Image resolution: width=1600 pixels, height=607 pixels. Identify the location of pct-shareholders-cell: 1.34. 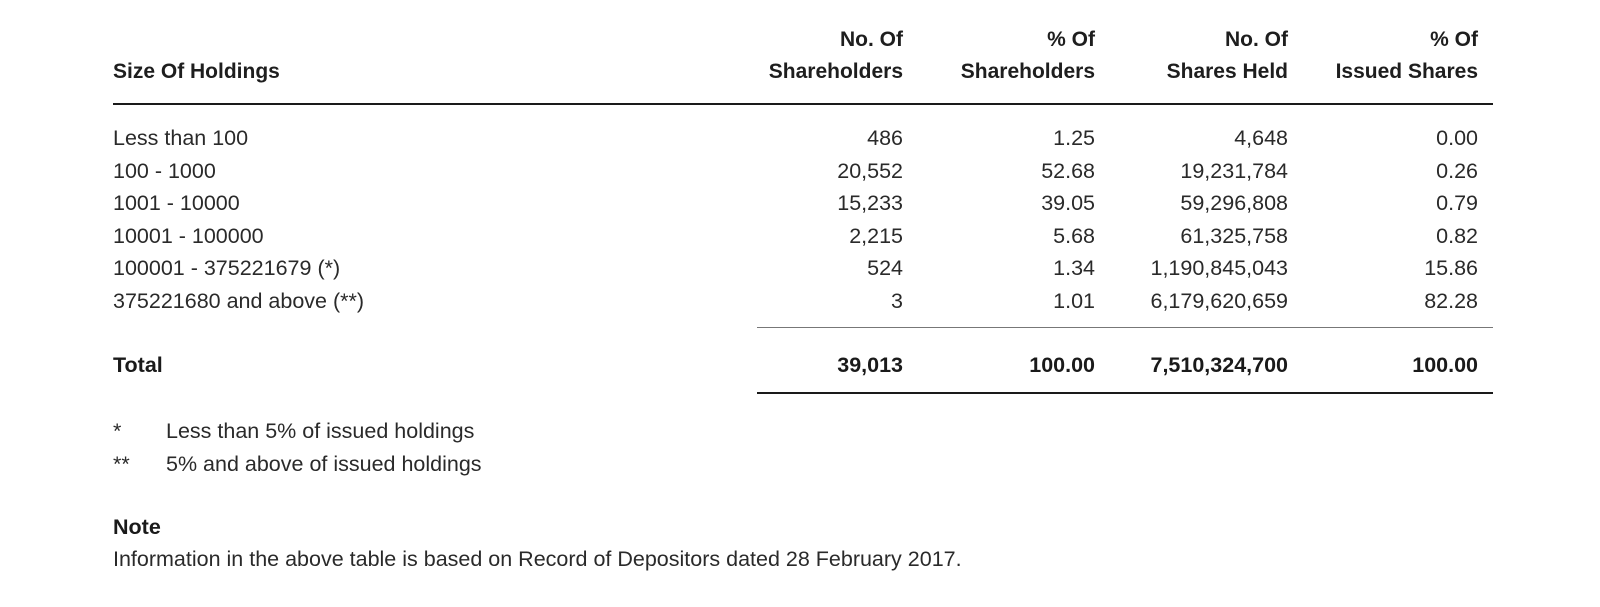
(1074, 268).